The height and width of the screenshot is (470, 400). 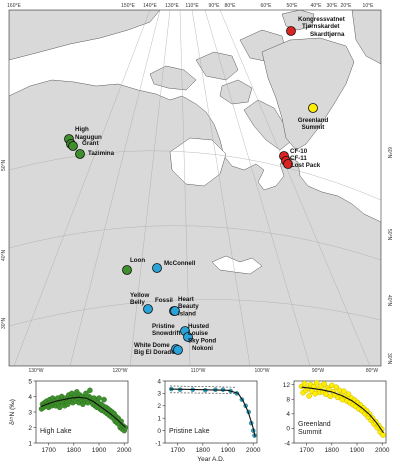 What do you see at coordinates (389, 359) in the screenshot?
I see `right-latitude-label: 30°N` at bounding box center [389, 359].